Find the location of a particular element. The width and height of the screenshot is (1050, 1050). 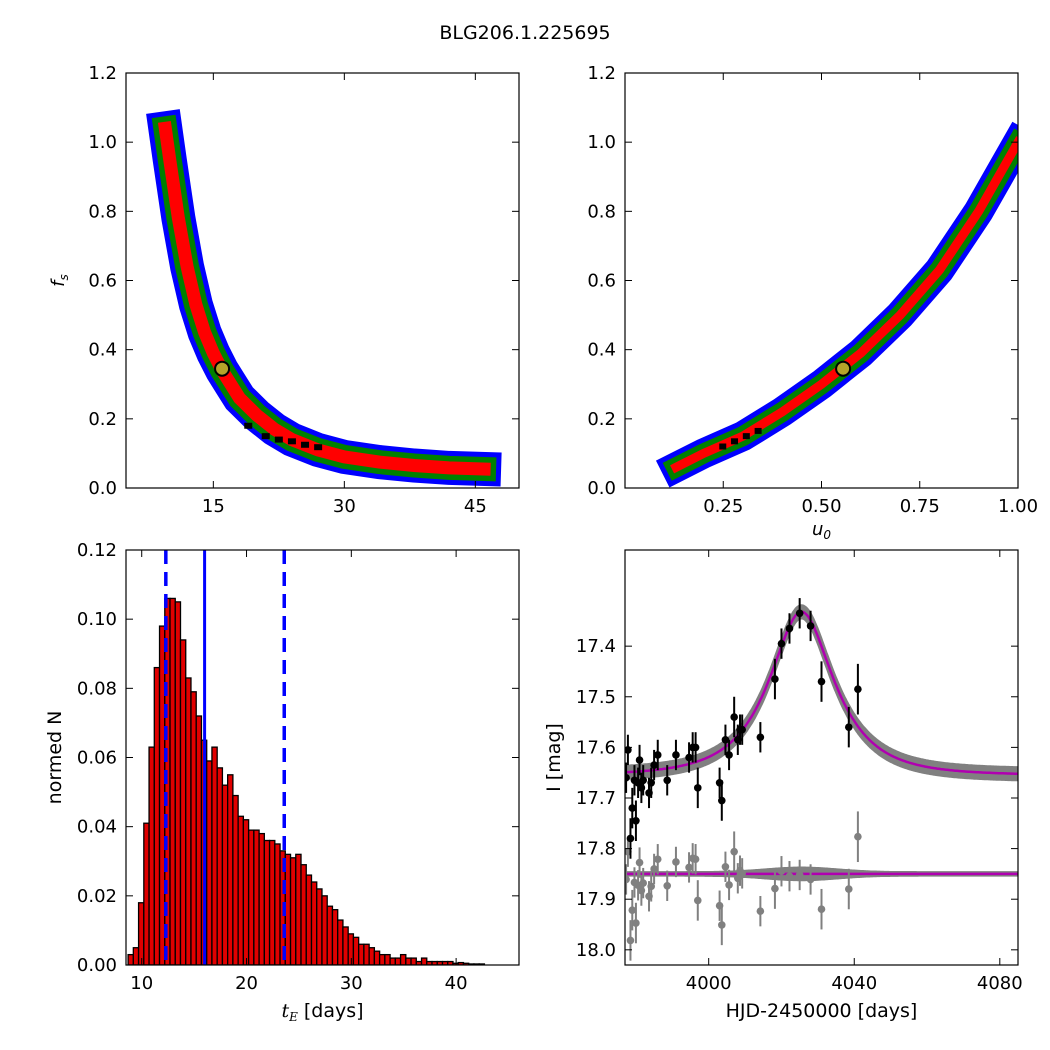

x-tick-label: 15 is located at coordinates (213, 506).